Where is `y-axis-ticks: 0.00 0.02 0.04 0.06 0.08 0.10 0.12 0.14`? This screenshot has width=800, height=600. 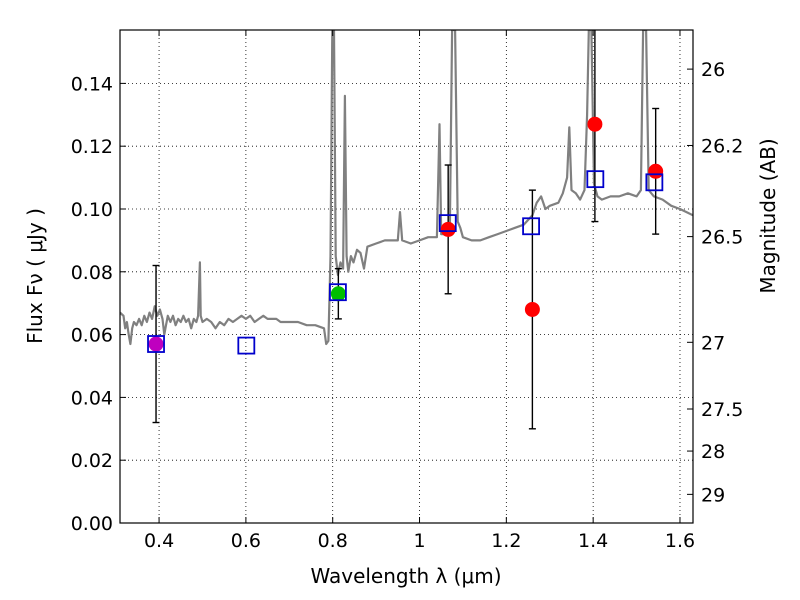
y-axis-ticks: 0.00 0.02 0.04 0.06 0.08 0.10 0.12 0.14 is located at coordinates (98, 304).